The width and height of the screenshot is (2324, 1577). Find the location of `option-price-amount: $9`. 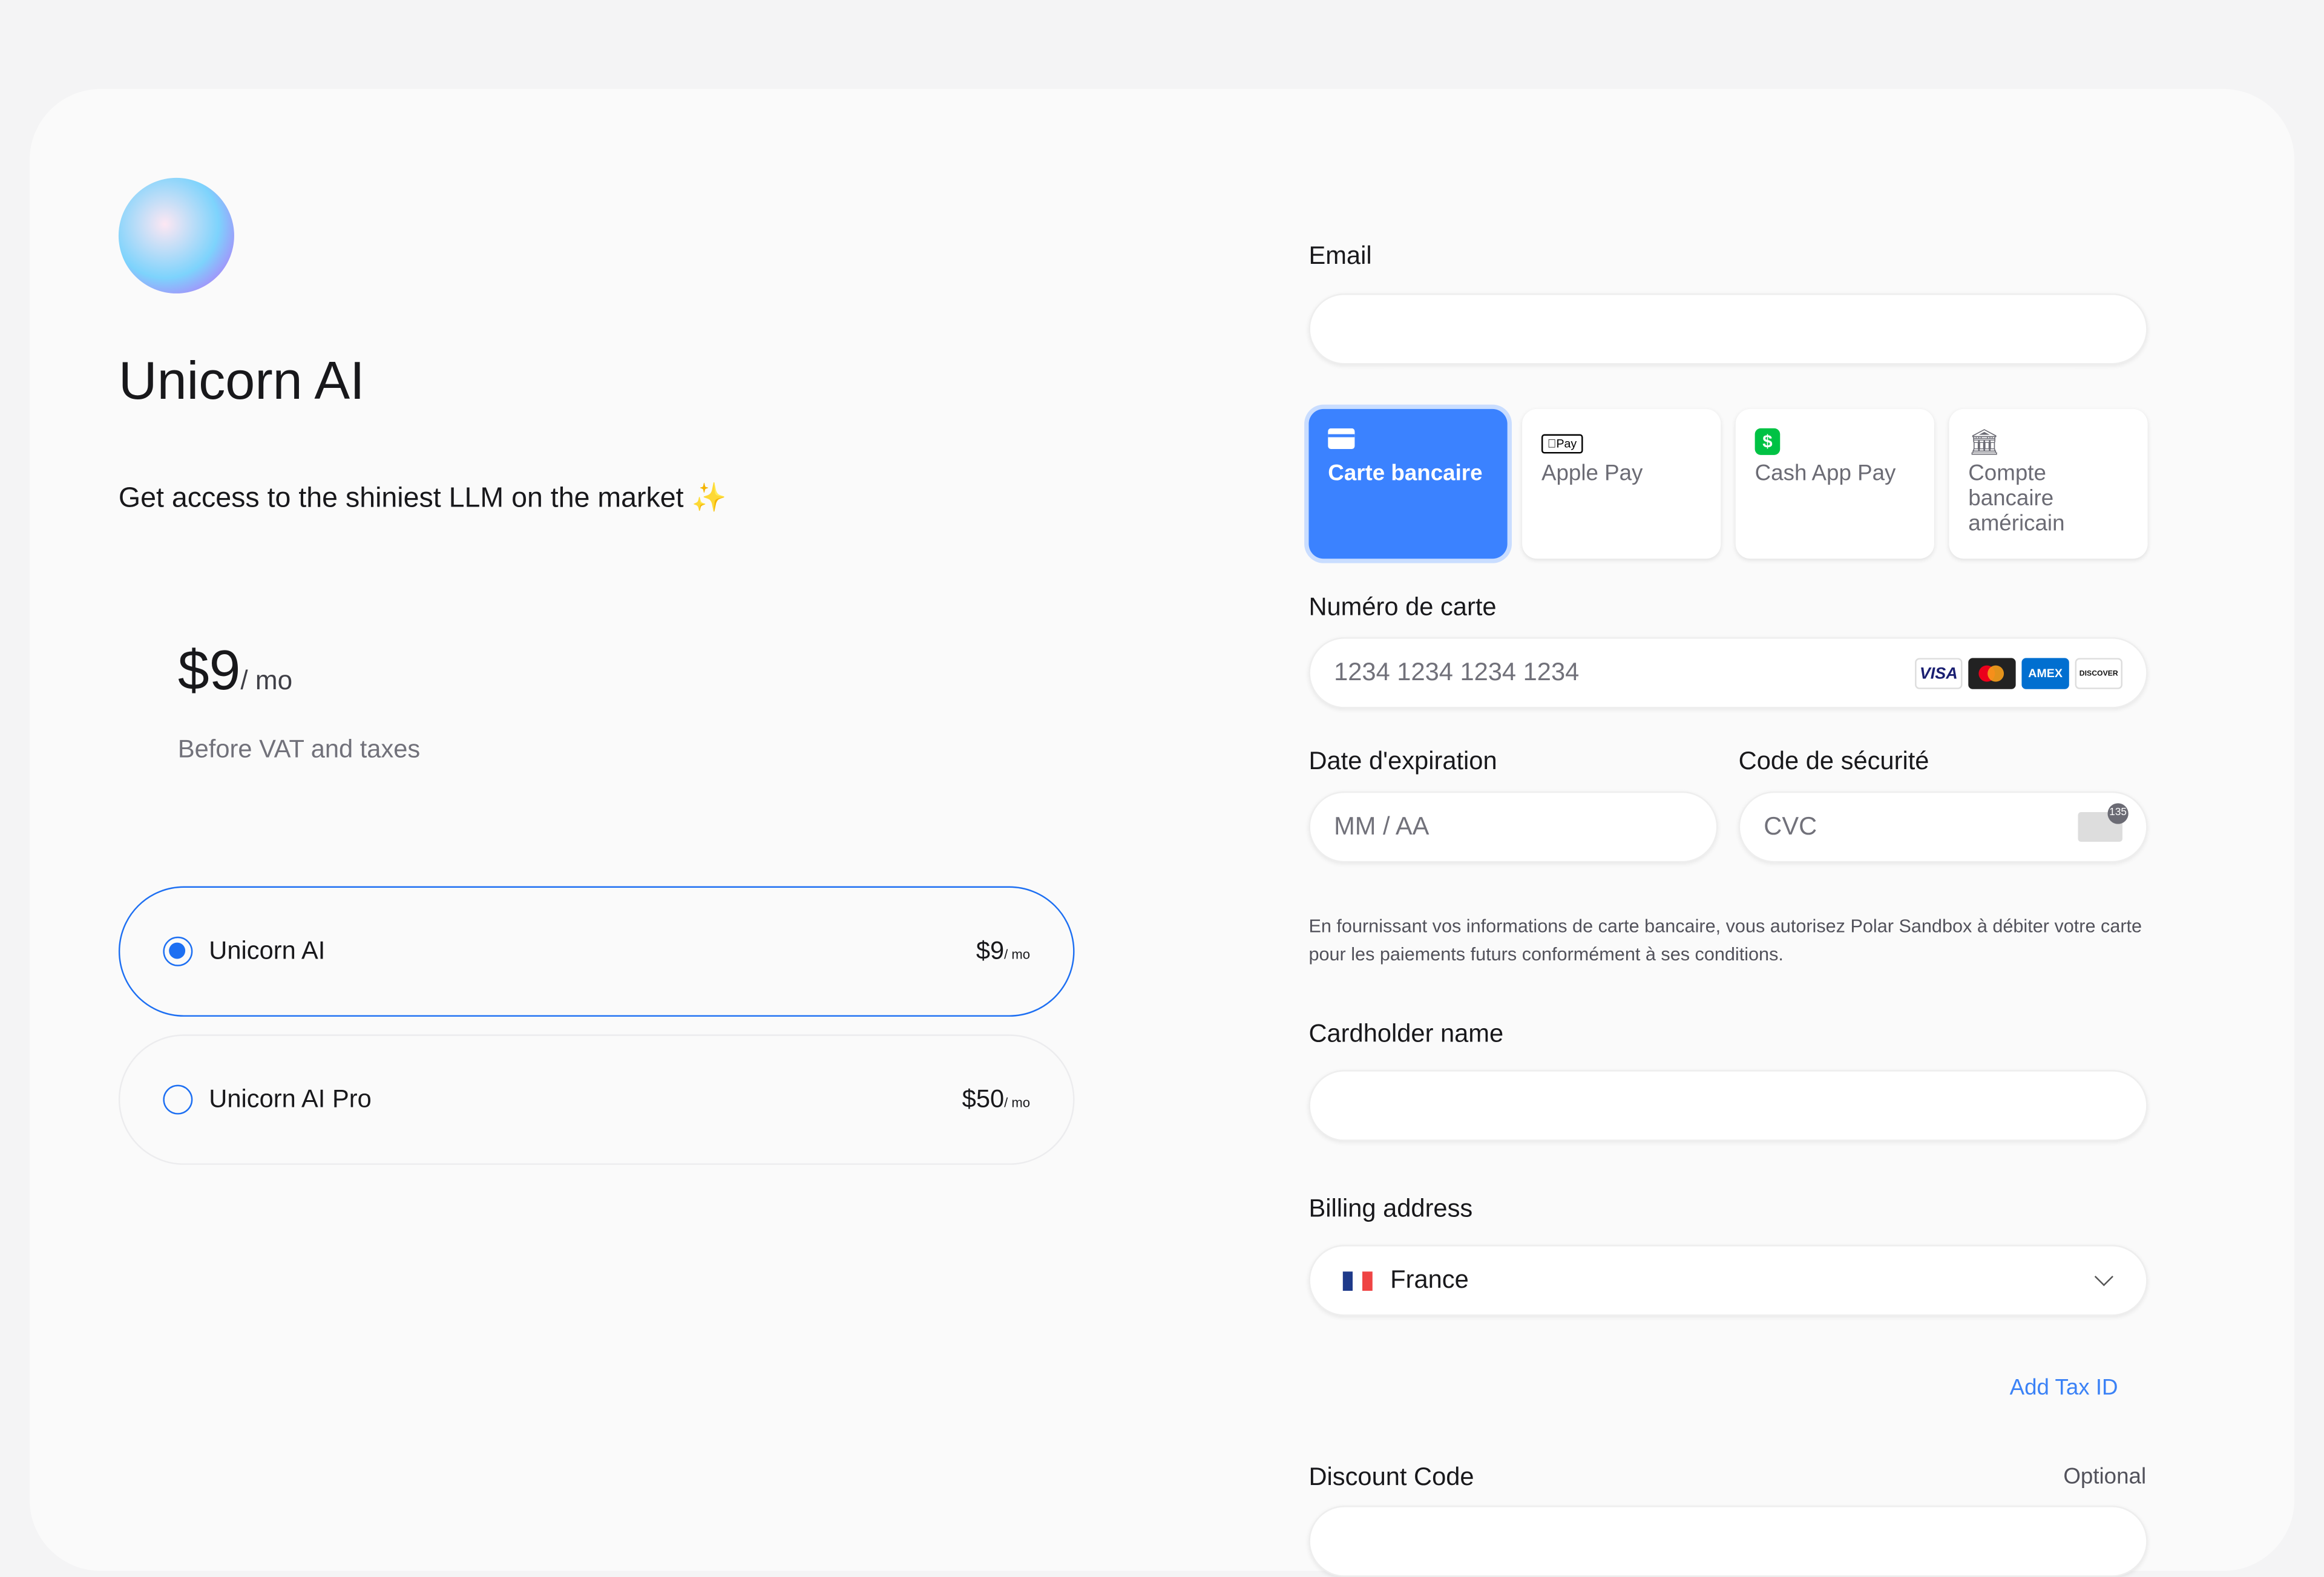

option-price-amount: $9 is located at coordinates (991, 950).